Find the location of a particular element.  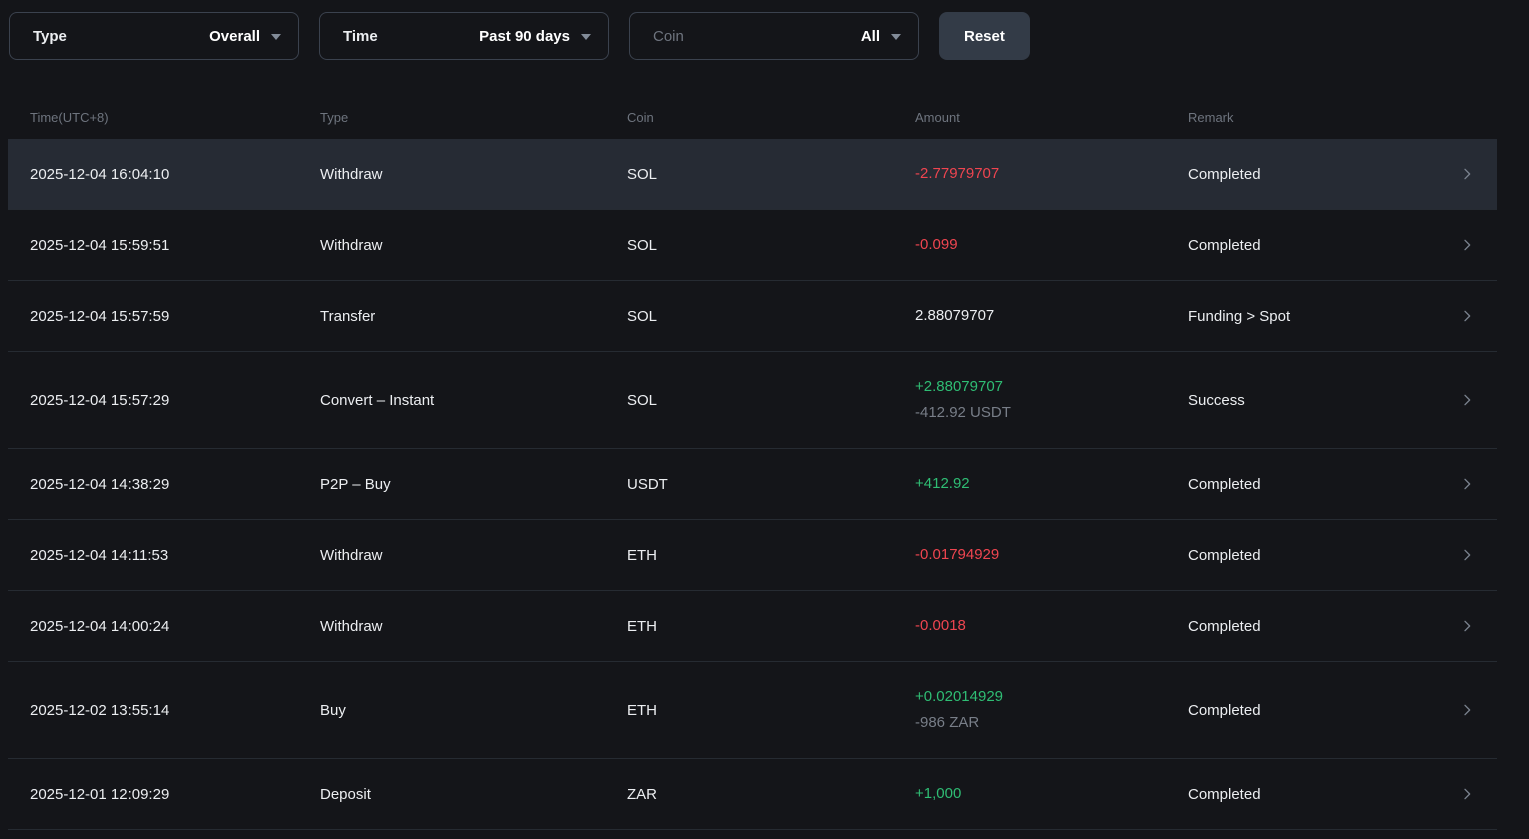

amount-secondary: -986 ZAR is located at coordinates (947, 722).